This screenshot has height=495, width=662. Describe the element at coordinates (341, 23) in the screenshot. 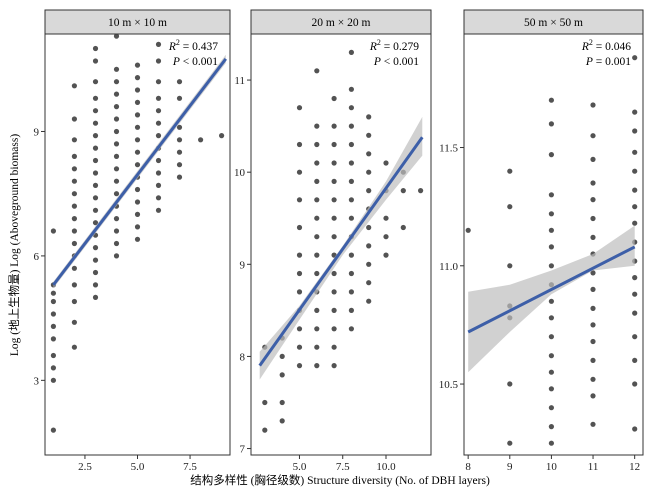

I see `facet-strip-label: 20 m × 20 m` at that location.